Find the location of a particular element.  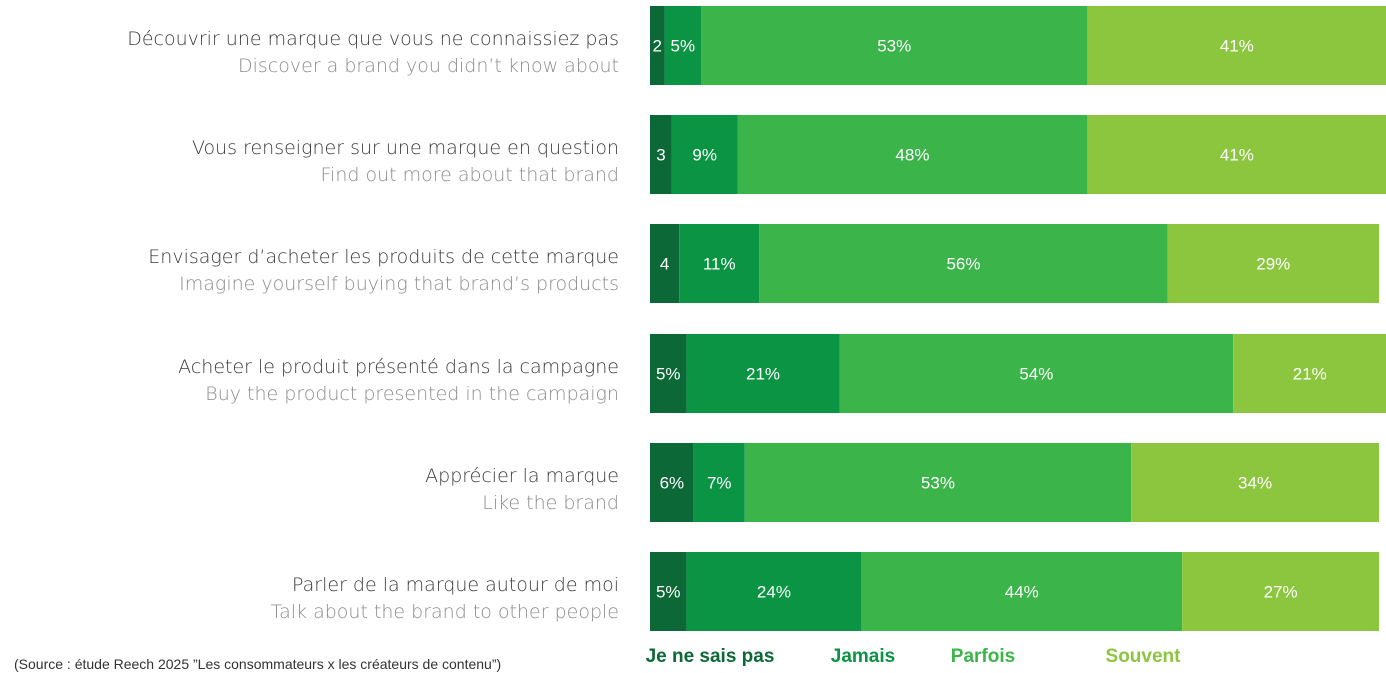

data-label: 29% is located at coordinates (1273, 264).